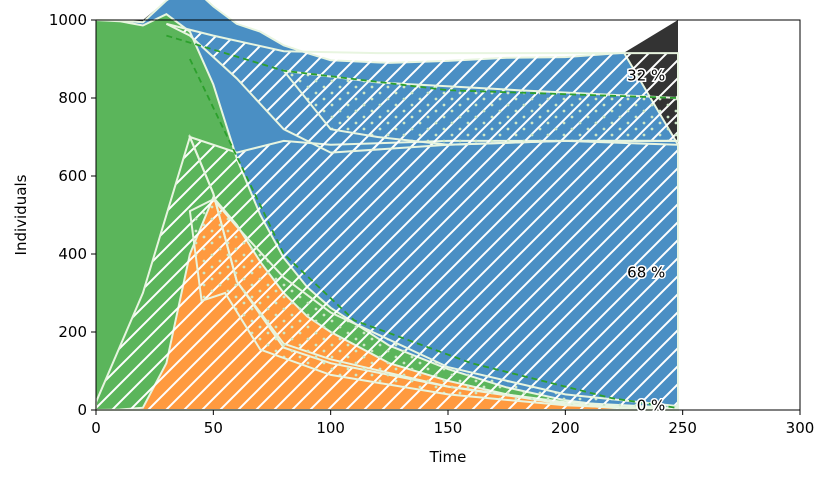 The width and height of the screenshot is (830, 479). Describe the element at coordinates (330, 428) in the screenshot. I see `x-tick-label: 100` at that location.